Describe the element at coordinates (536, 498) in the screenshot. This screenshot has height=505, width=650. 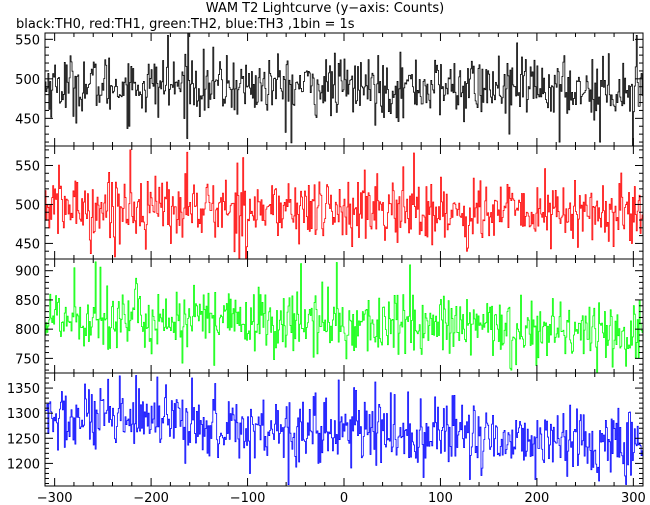
I see `x-tick-label: 200` at that location.